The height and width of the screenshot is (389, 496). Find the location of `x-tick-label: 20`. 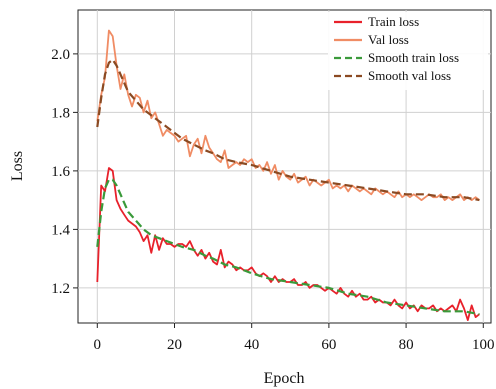

x-tick-label: 20 is located at coordinates (174, 345).